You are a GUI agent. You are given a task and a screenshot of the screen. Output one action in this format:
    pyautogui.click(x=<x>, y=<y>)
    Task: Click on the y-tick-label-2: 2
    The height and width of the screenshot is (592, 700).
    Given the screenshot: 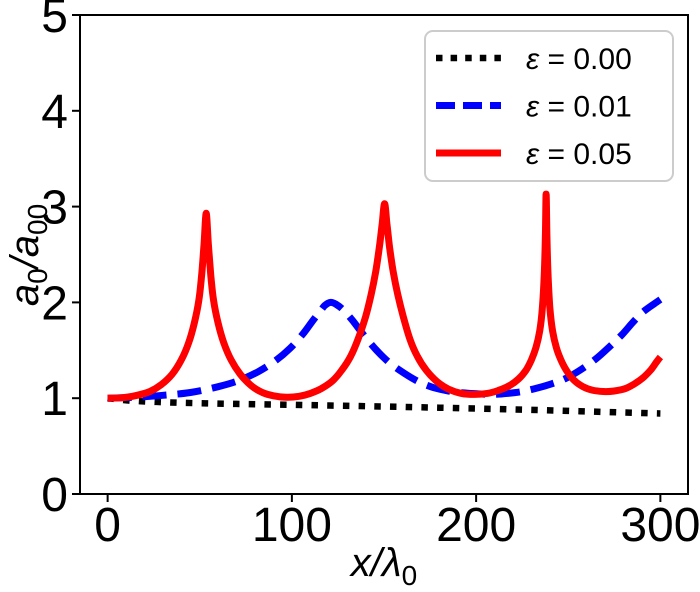 What is the action you would take?
    pyautogui.click(x=54, y=303)
    